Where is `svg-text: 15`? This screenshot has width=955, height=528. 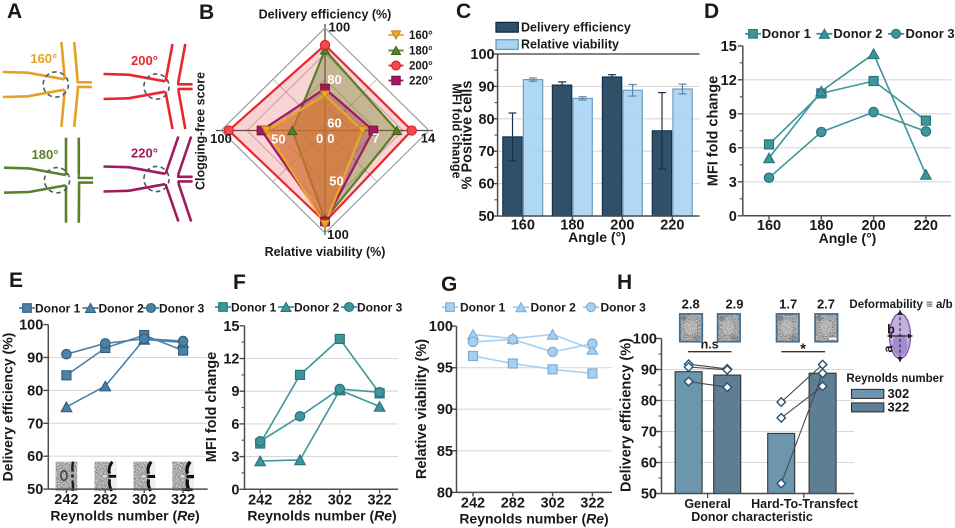
svg-text: 15 is located at coordinates (231, 327).